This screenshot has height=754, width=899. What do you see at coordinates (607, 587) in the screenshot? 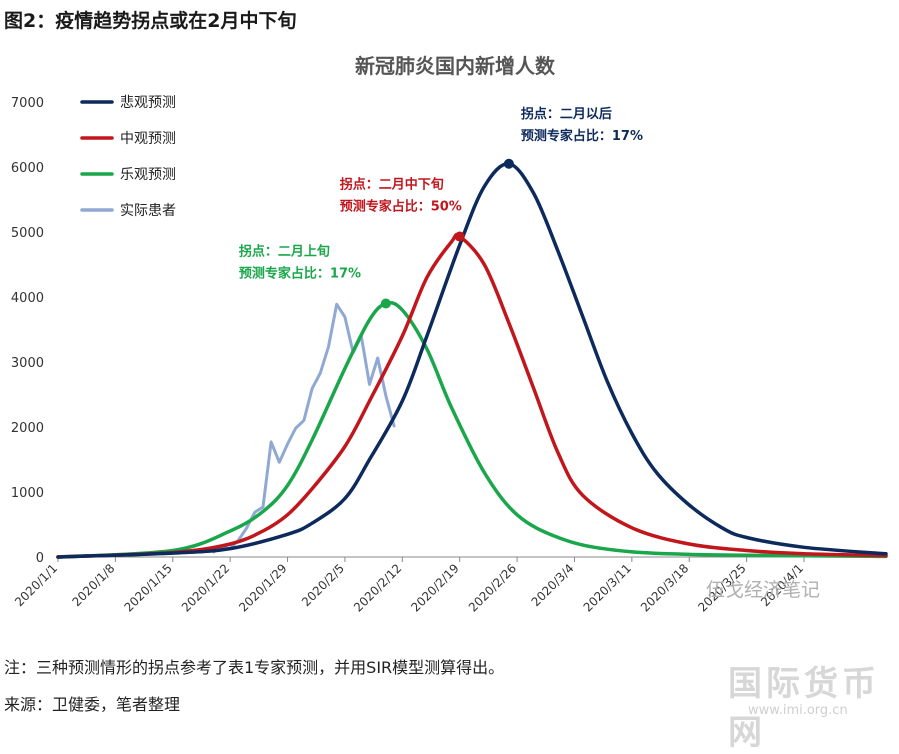
I see `x-tick-label: 2020/3/11` at bounding box center [607, 587].